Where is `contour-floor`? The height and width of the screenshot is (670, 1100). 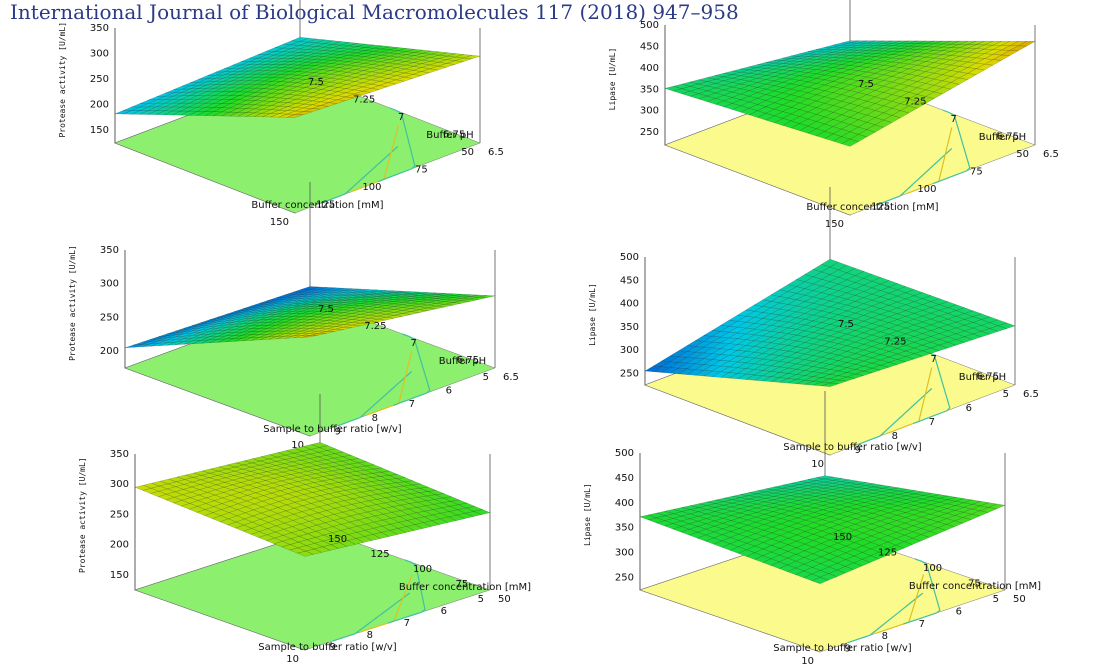 contour-floor is located at coordinates (312, 590).